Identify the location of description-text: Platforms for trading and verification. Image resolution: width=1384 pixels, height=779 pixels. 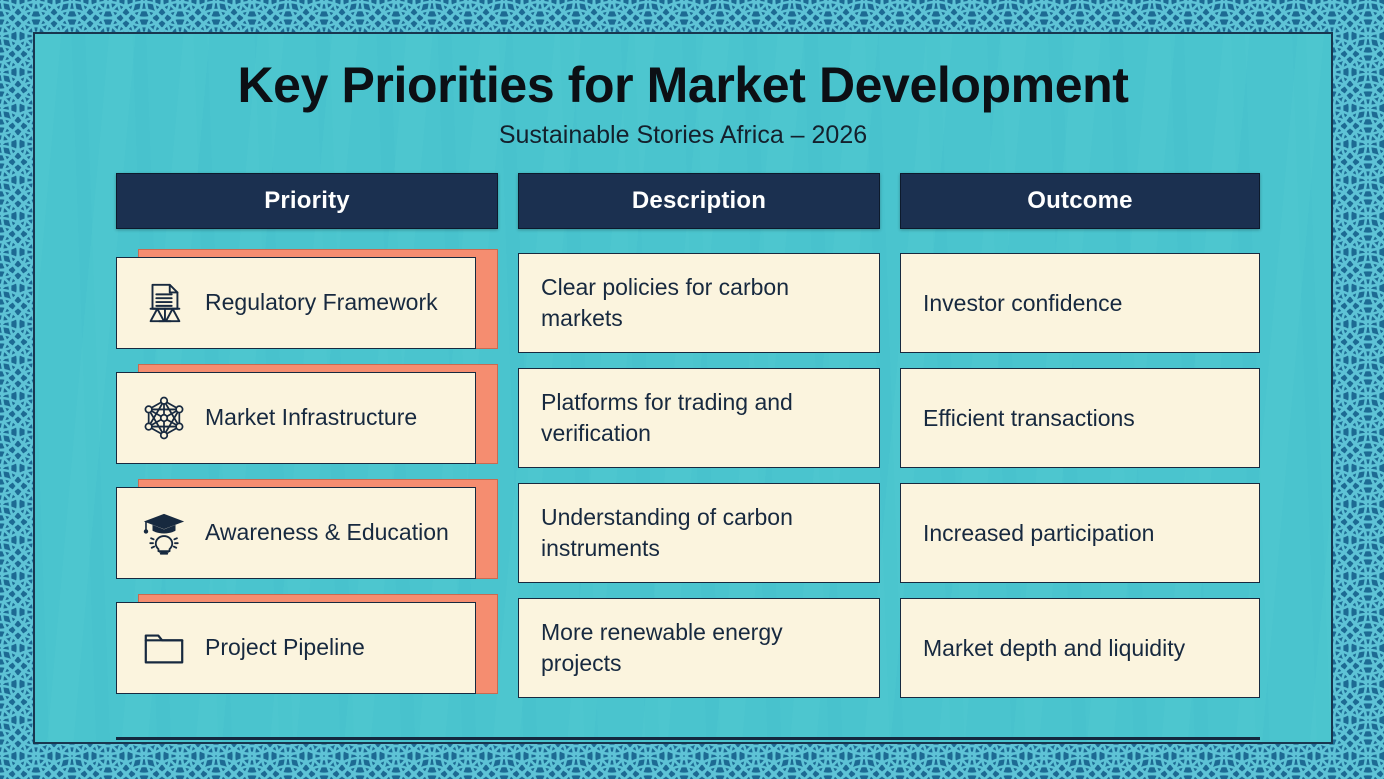
(667, 417).